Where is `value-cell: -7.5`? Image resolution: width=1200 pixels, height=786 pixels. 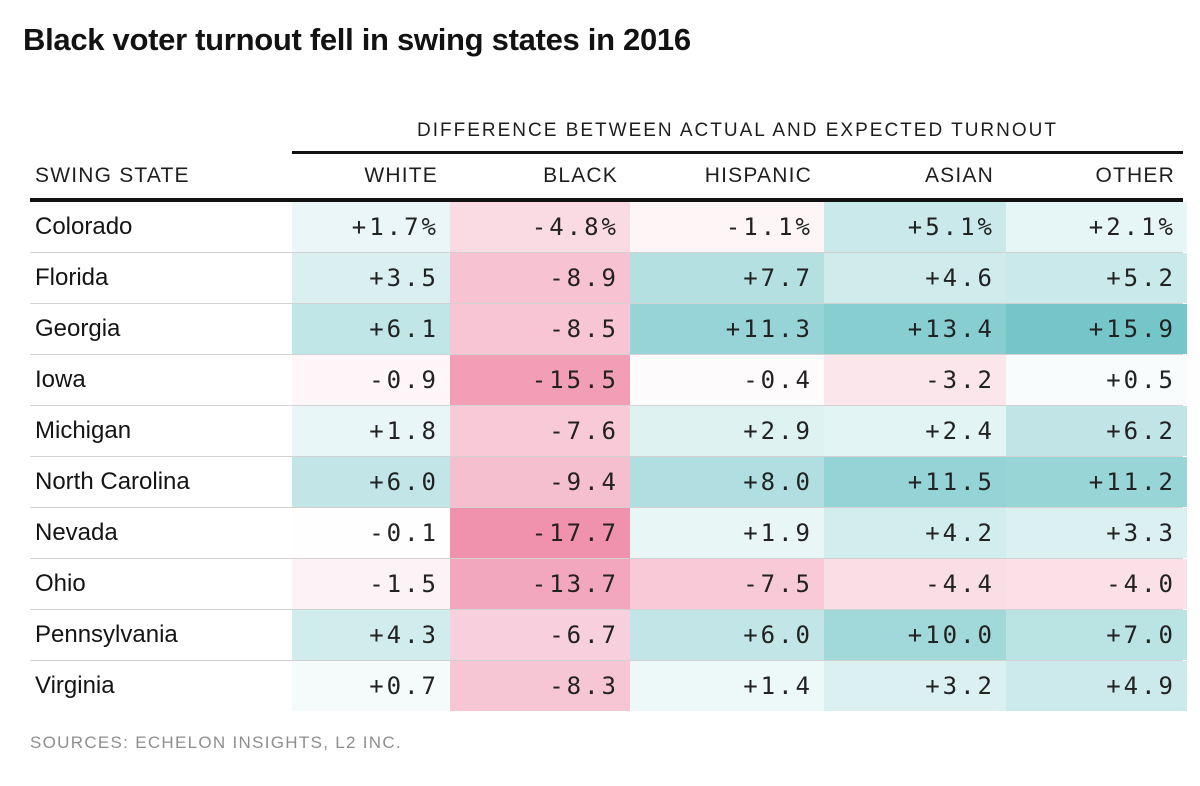
value-cell: -7.5 is located at coordinates (727, 584).